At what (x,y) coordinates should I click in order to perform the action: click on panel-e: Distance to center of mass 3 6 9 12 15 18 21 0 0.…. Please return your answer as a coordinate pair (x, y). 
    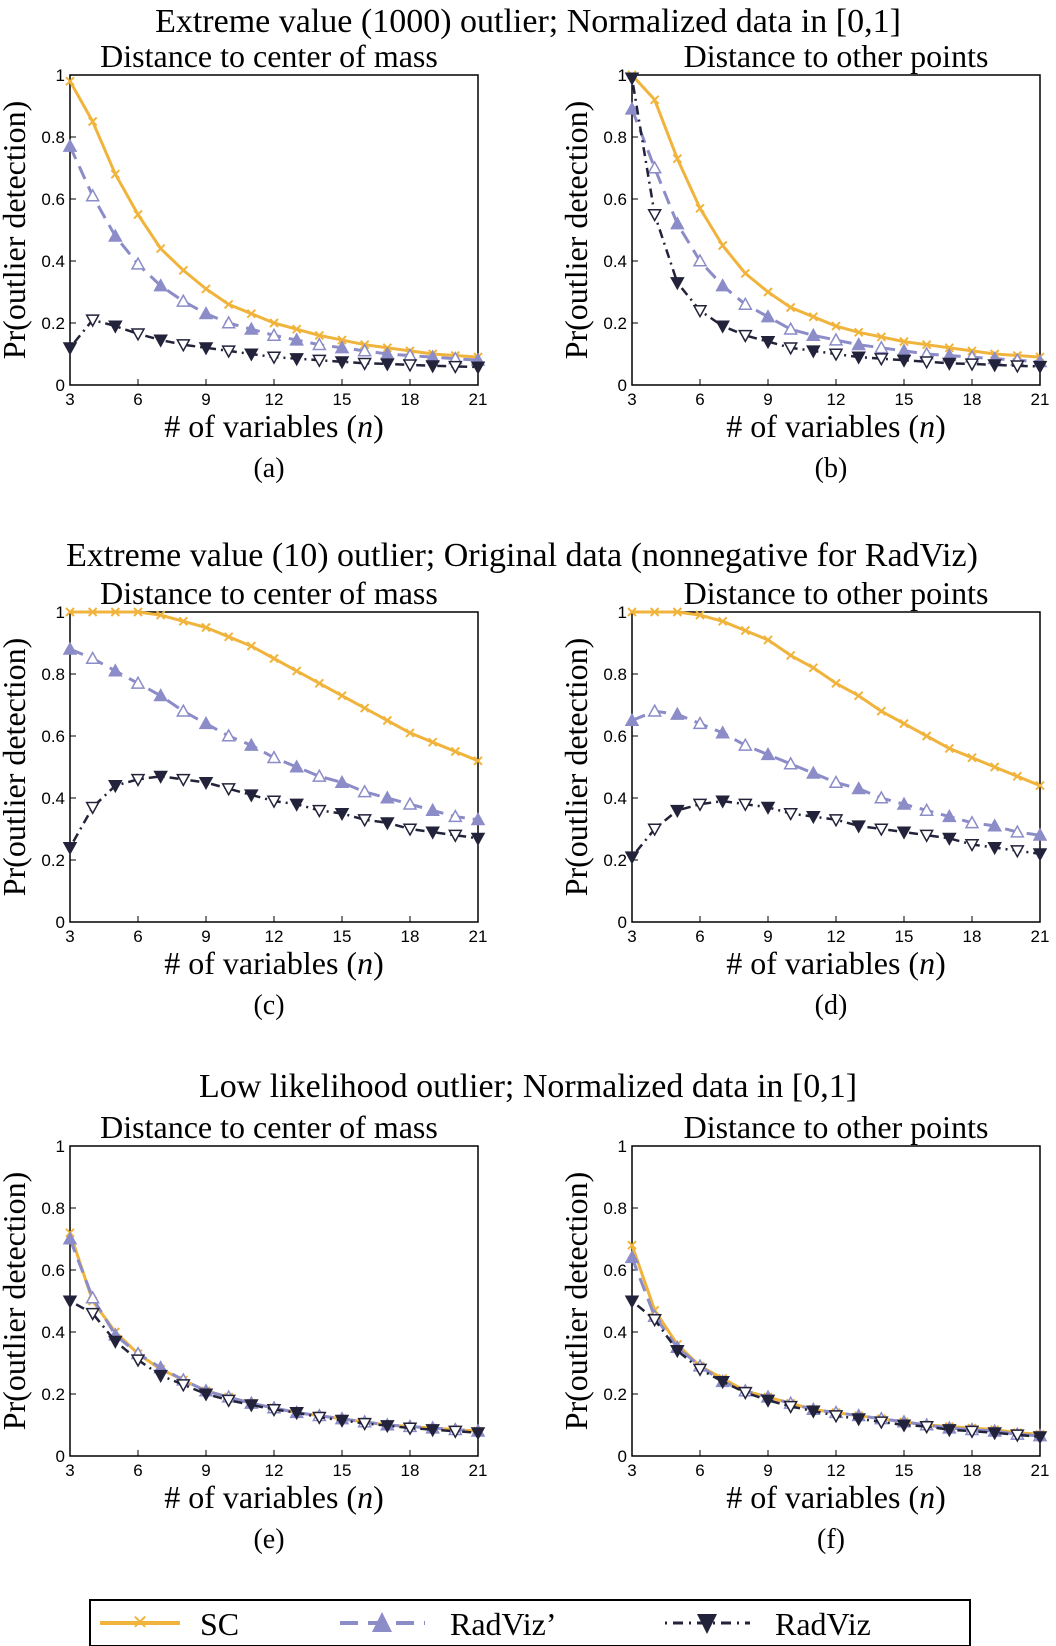
    Looking at the image, I should click on (243, 1332).